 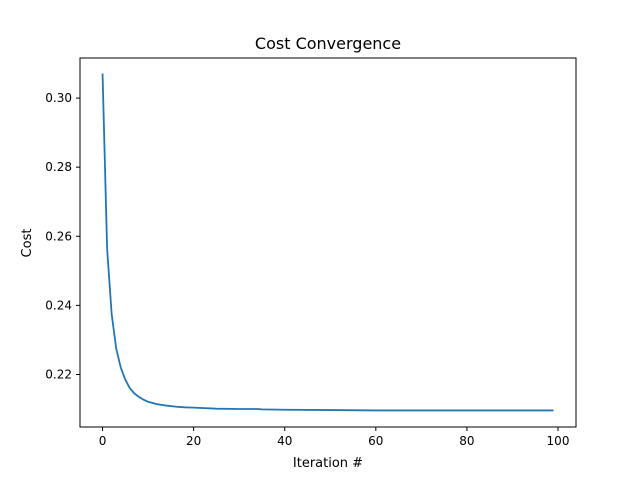 I want to click on chart-title: Cost Convergence, so click(x=328, y=43).